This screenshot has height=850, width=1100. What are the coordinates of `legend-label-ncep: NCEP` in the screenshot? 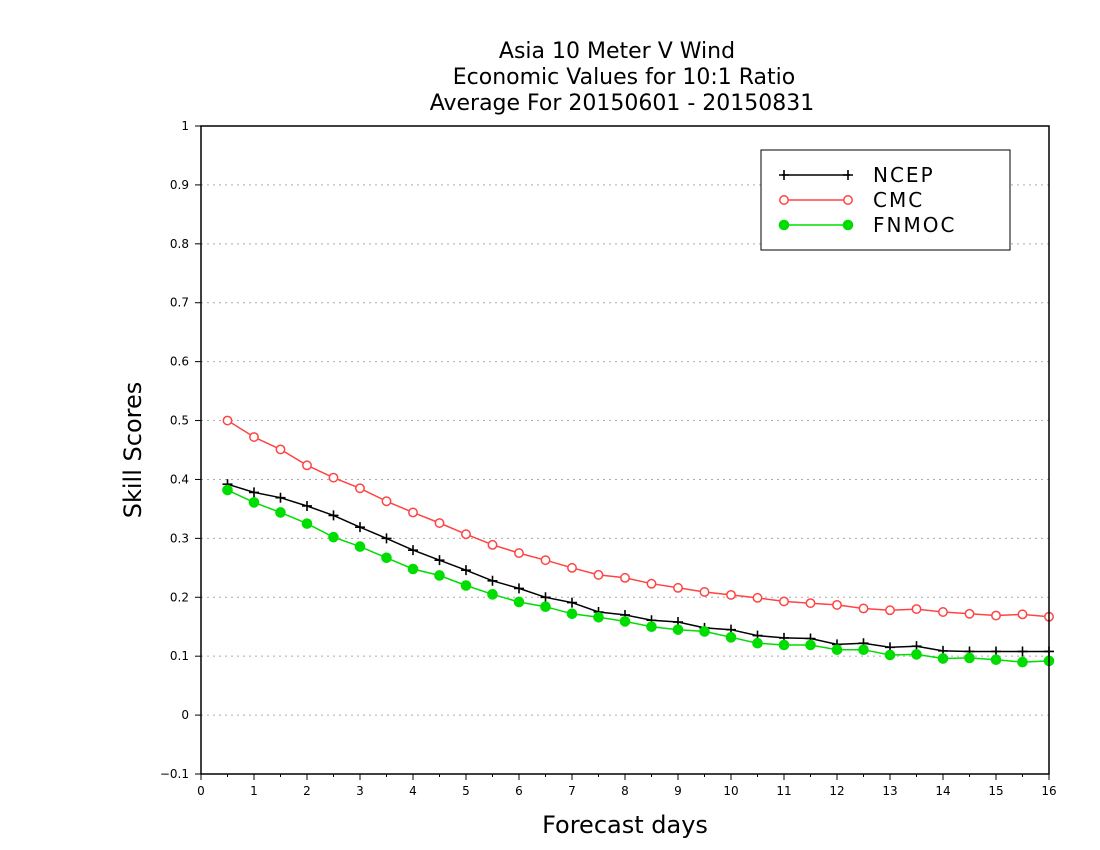 It's located at (904, 175).